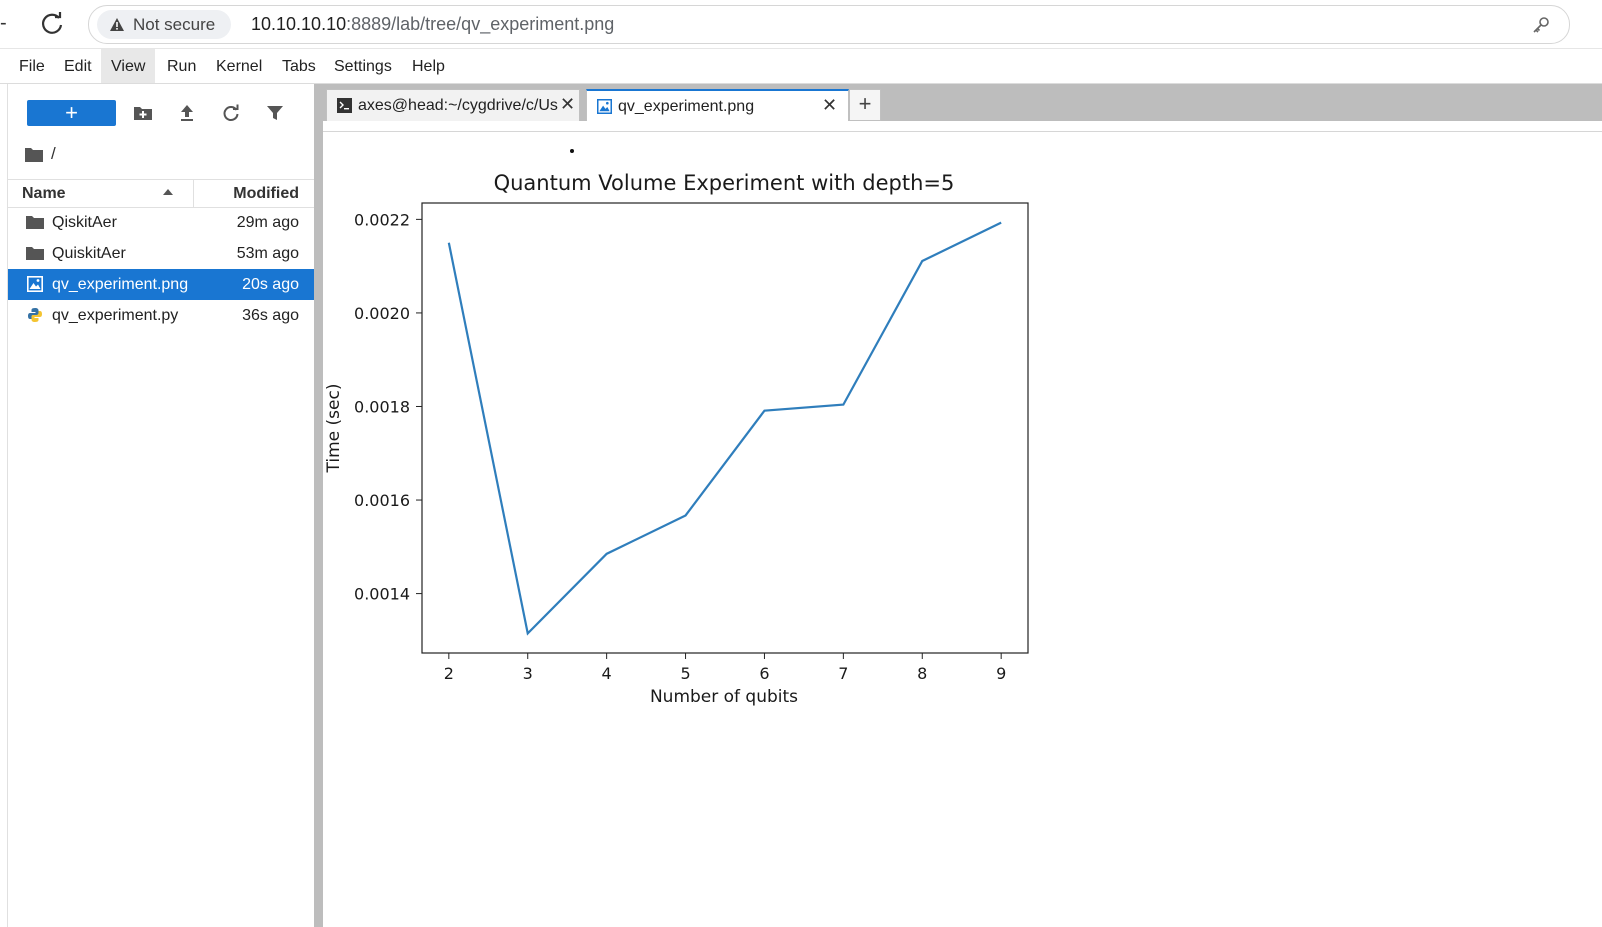 Image resolution: width=1602 pixels, height=927 pixels. What do you see at coordinates (267, 253) in the screenshot?
I see `file-modified: 53m ago` at bounding box center [267, 253].